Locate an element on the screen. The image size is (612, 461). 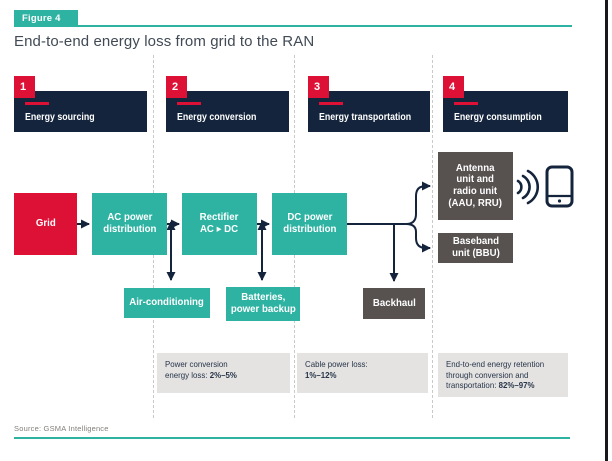
step-number-badge-4: 4 is located at coordinates (453, 87).